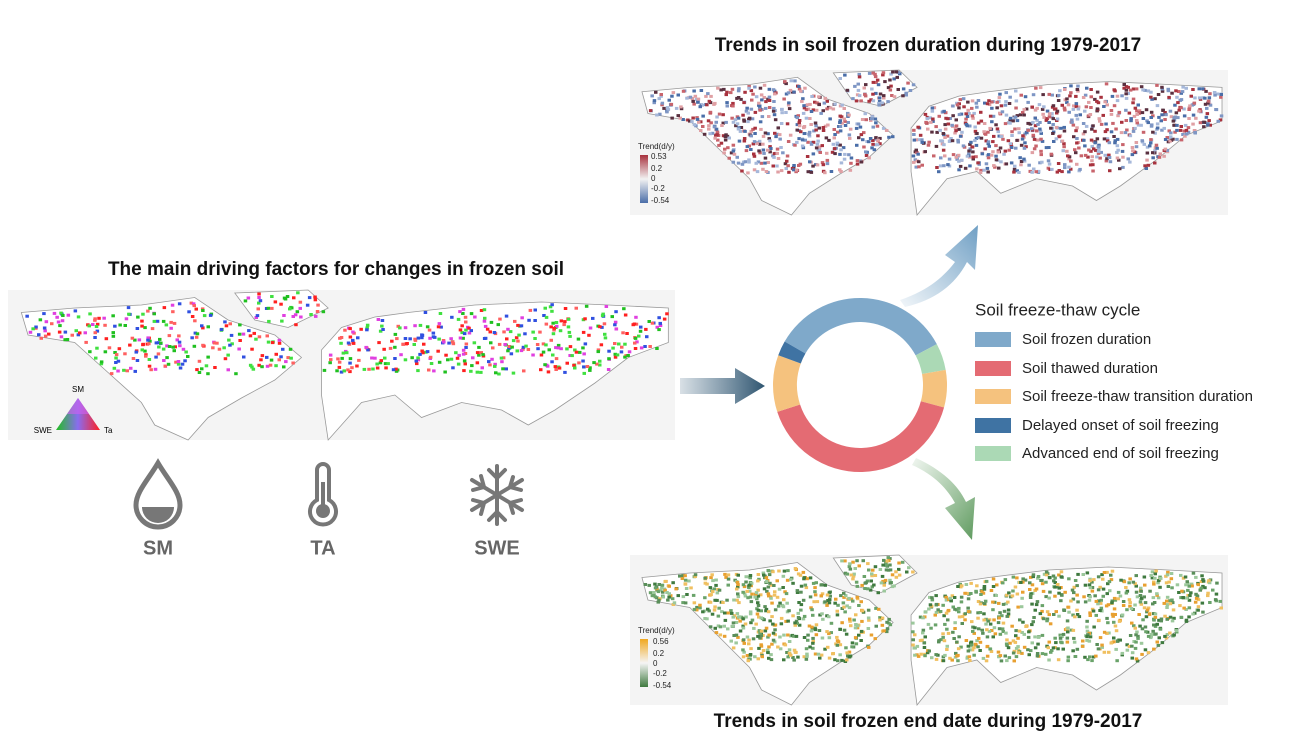  What do you see at coordinates (661, 641) in the screenshot?
I see `colorbar-label: 0.56` at bounding box center [661, 641].